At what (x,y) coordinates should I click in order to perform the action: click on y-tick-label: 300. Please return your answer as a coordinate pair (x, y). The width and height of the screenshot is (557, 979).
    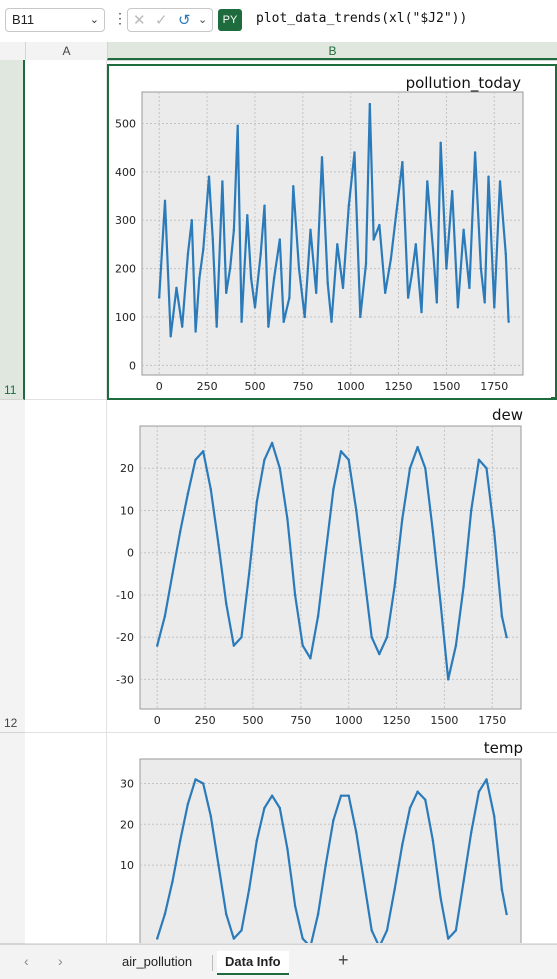
    Looking at the image, I should click on (125, 220).